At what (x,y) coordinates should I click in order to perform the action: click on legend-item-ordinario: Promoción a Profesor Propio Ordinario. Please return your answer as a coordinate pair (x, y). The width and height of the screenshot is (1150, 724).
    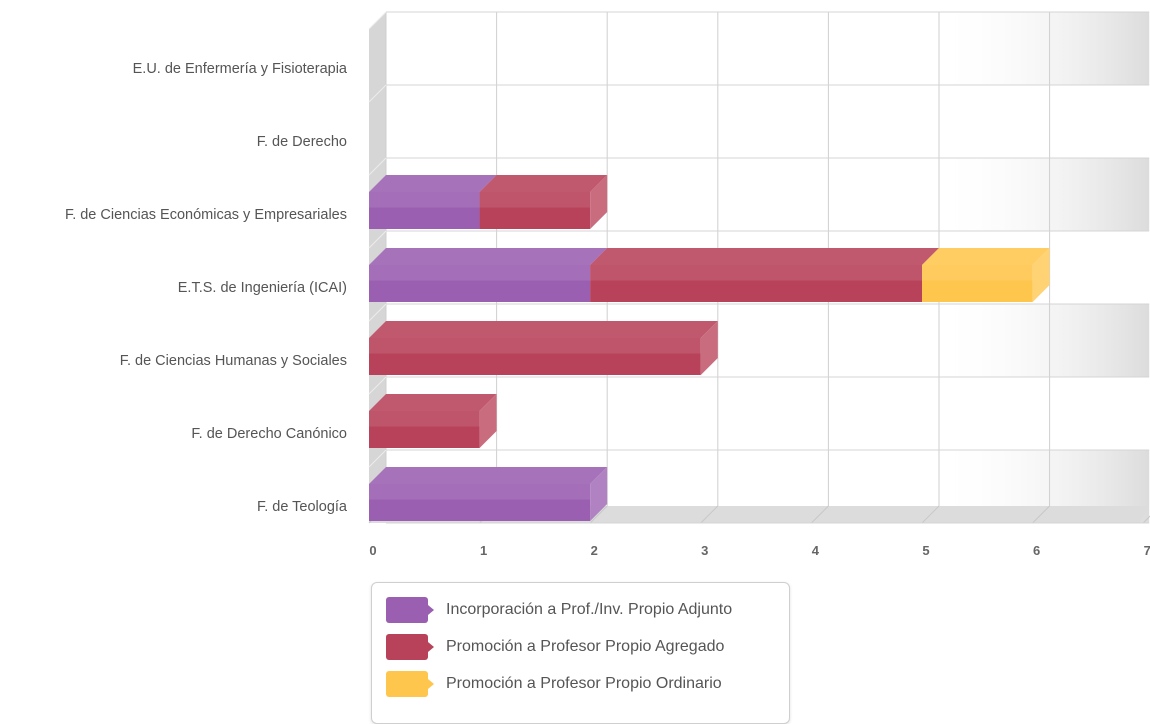
    Looking at the image, I should click on (554, 684).